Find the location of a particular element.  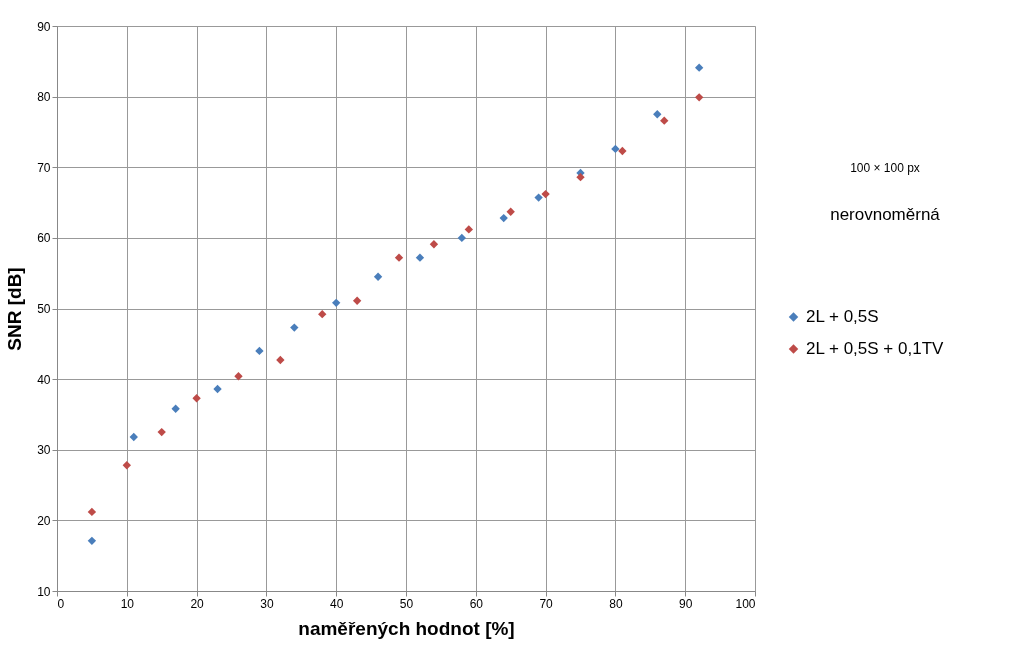

y-tick-label: 40 is located at coordinates (44, 379).